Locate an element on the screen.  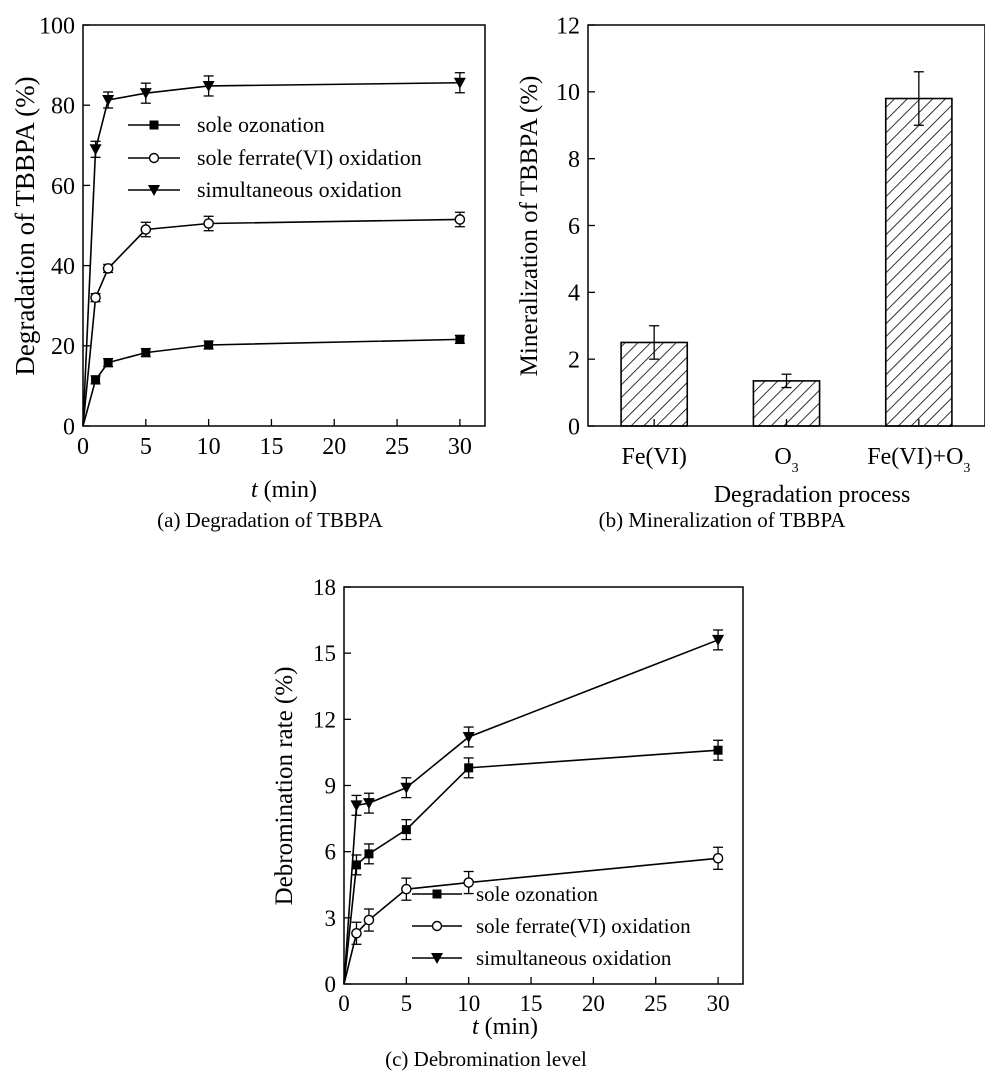
y-tick-label: 4 is located at coordinates (574, 294).